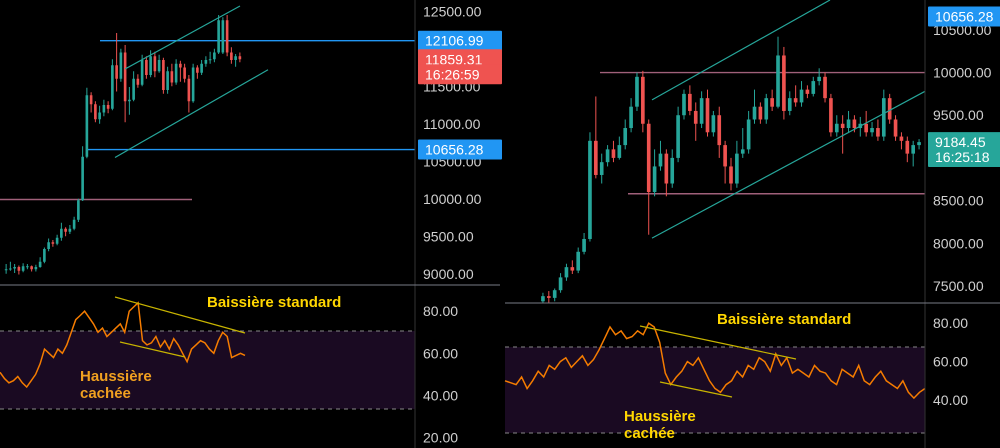 The height and width of the screenshot is (448, 1000). I want to click on right-rsi-axis: 80.00 60.00 40.00, so click(950, 361).